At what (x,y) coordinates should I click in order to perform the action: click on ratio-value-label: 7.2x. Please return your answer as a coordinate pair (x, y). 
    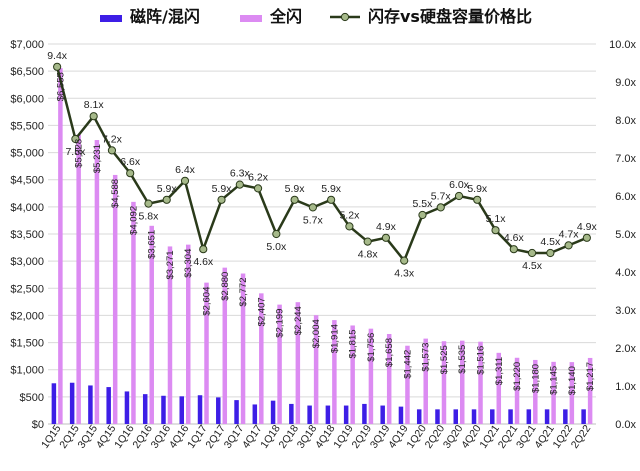
    Looking at the image, I should click on (112, 139).